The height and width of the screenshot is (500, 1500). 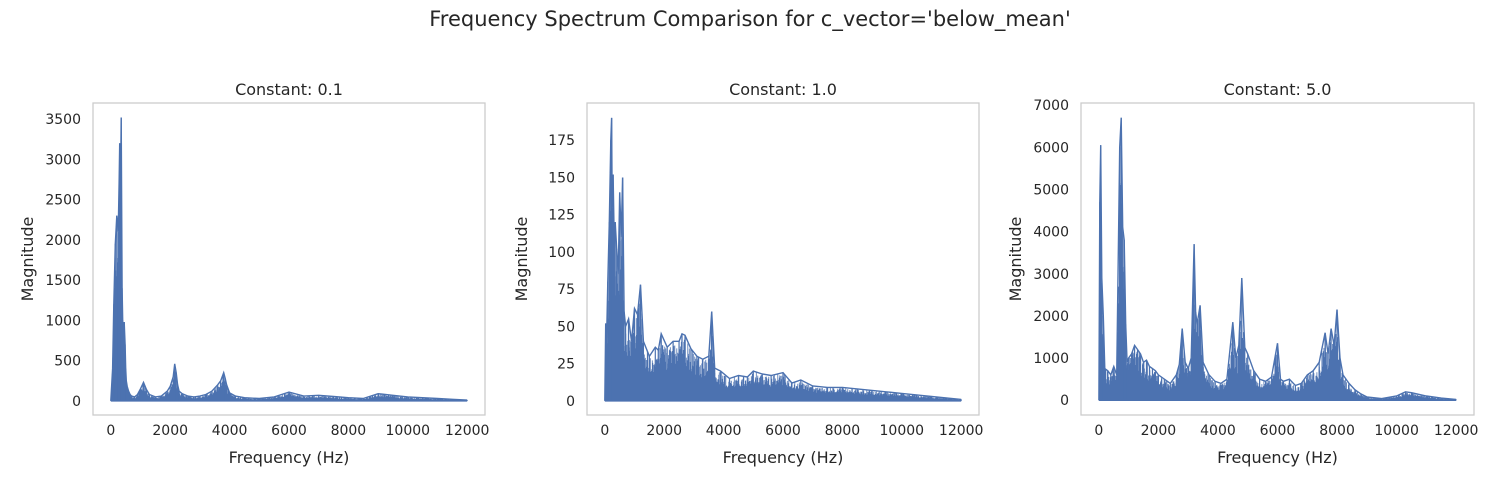 I want to click on y-tick-label: 6000, so click(x=1051, y=148).